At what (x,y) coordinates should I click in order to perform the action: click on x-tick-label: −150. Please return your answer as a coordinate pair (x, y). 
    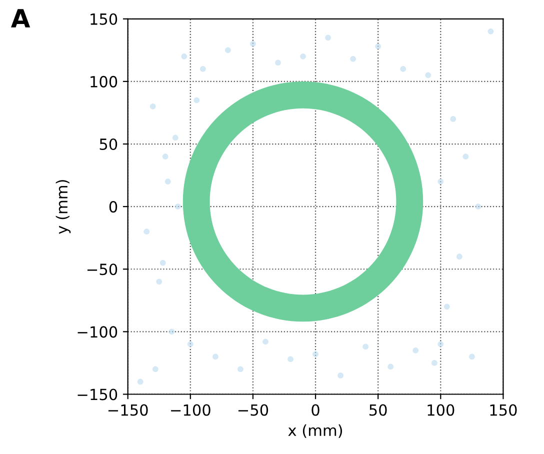
    Looking at the image, I should click on (128, 410).